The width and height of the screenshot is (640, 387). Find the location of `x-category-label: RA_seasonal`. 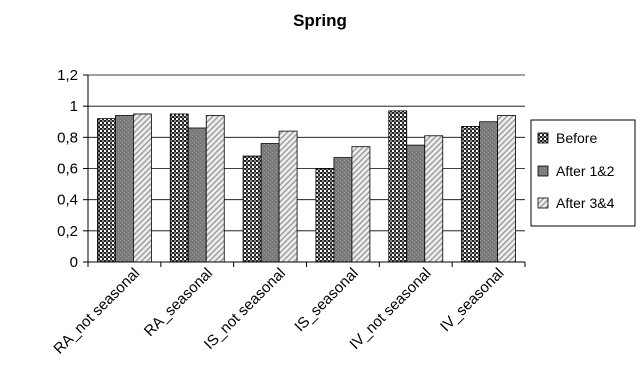

x-category-label: RA_seasonal is located at coordinates (178, 302).